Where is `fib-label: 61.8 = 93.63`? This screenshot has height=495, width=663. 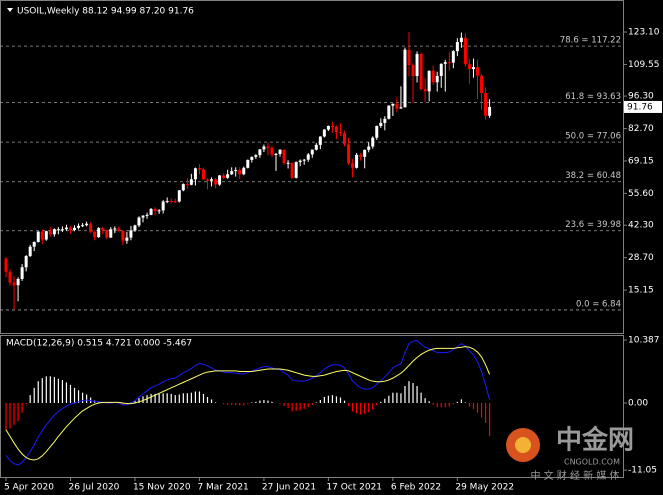 fib-label: 61.8 = 93.63 is located at coordinates (593, 97).